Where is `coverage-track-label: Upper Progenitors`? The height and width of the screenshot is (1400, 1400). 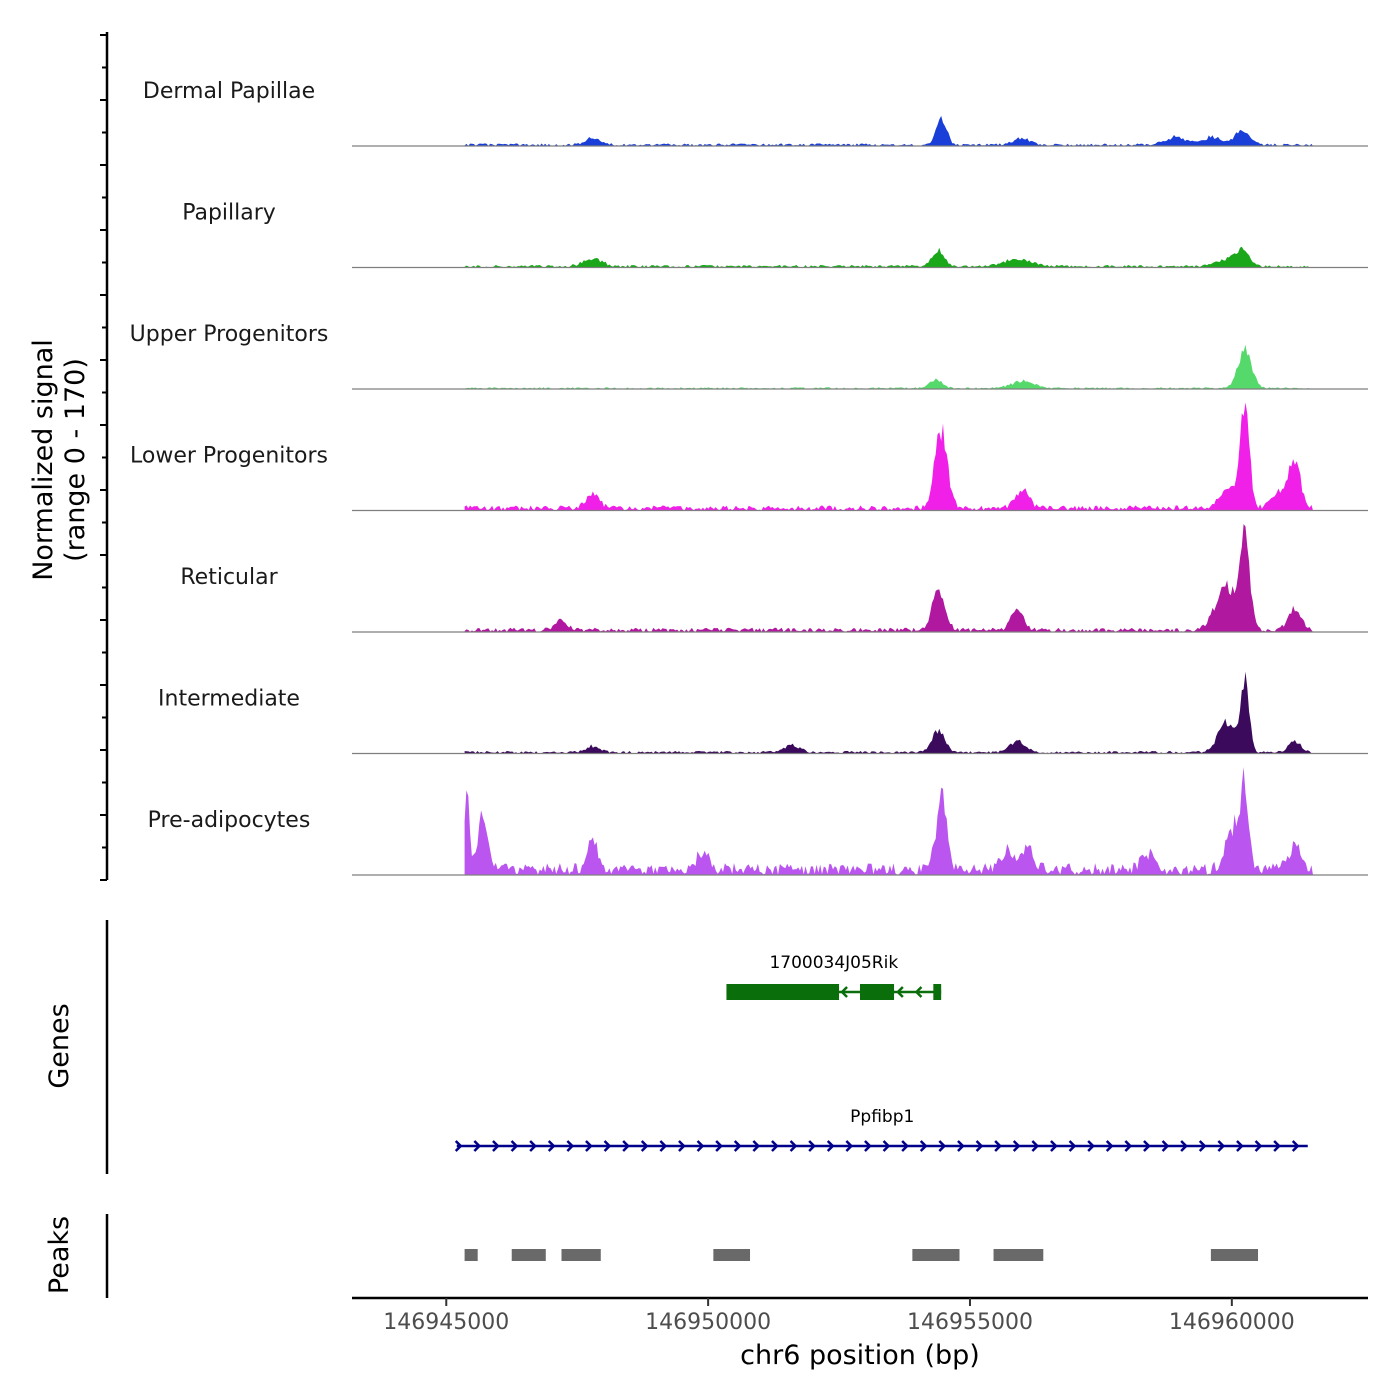
coverage-track-label: Upper Progenitors is located at coordinates (229, 334).